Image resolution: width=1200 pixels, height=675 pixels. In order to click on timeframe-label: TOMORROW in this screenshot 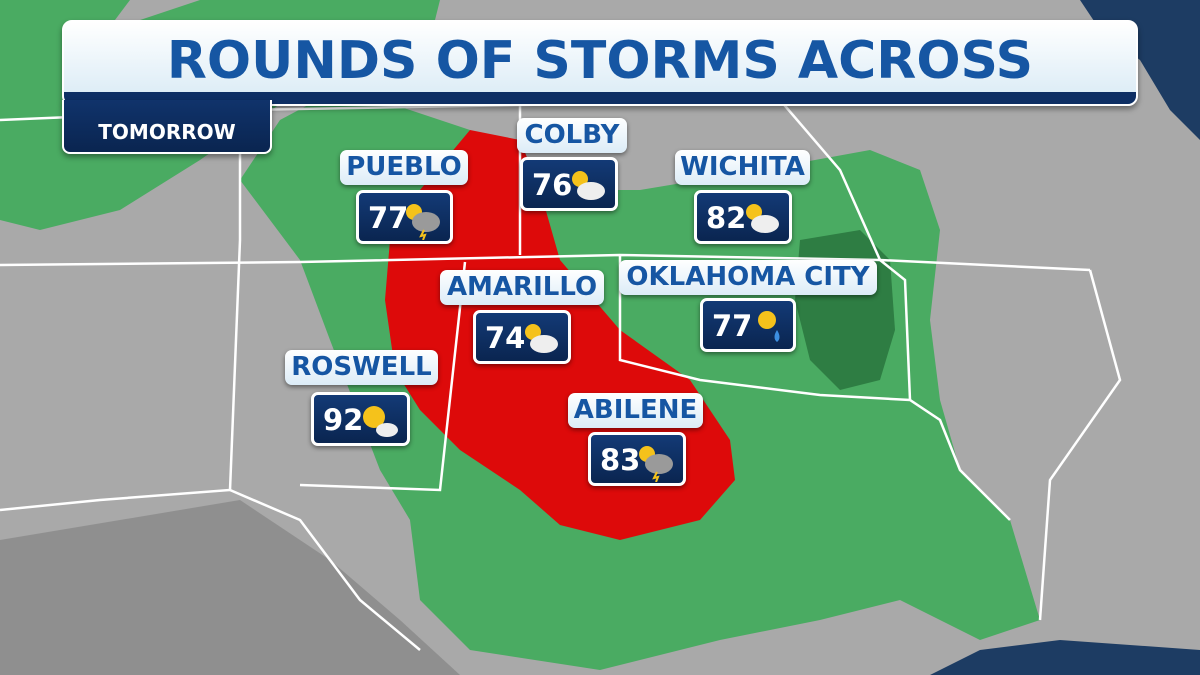, I will do `click(167, 132)`.